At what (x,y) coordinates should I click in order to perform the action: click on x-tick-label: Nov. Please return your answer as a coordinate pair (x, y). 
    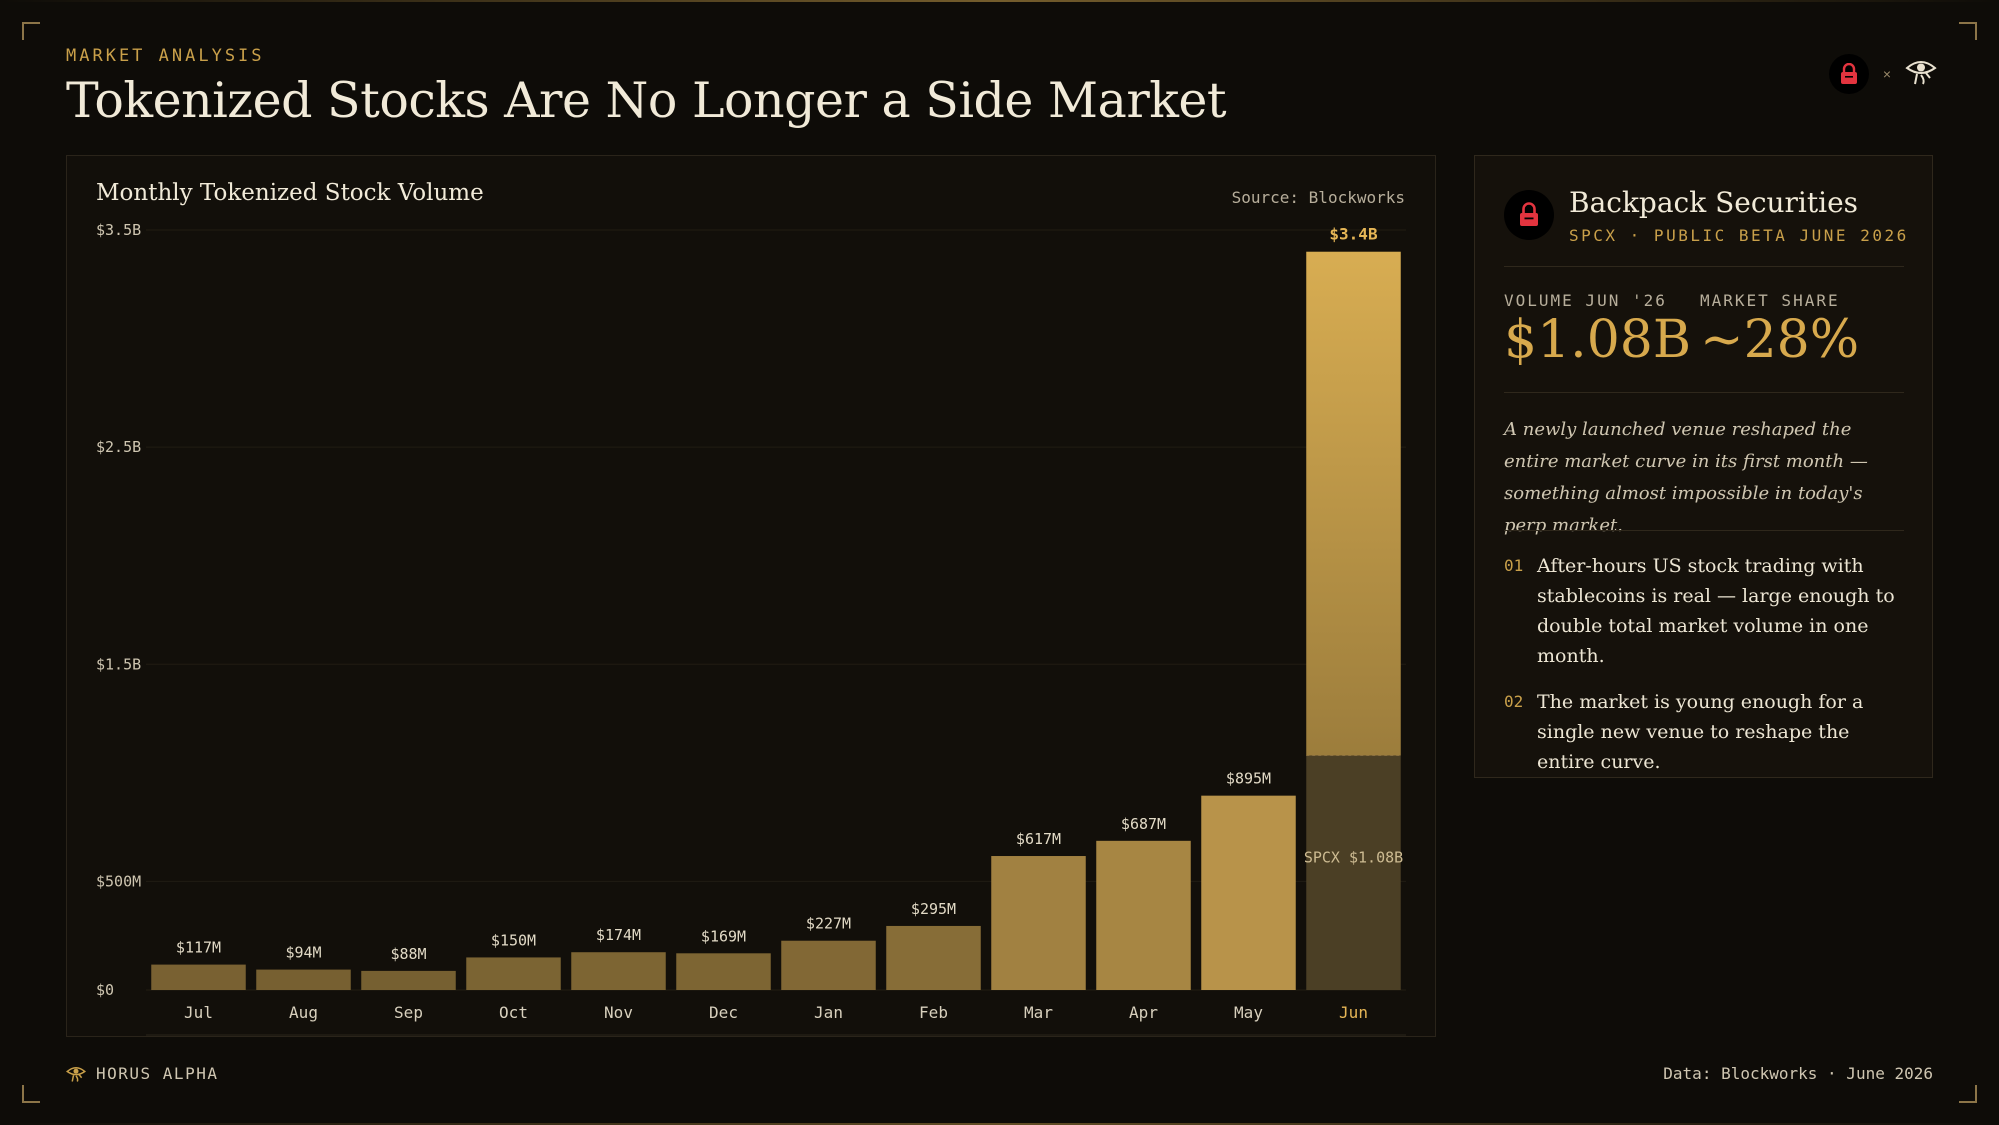
    Looking at the image, I should click on (618, 1012).